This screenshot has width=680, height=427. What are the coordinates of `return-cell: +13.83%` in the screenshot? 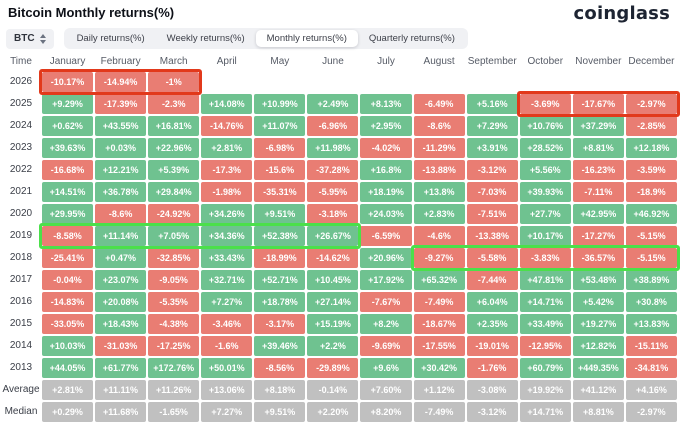 It's located at (651, 324).